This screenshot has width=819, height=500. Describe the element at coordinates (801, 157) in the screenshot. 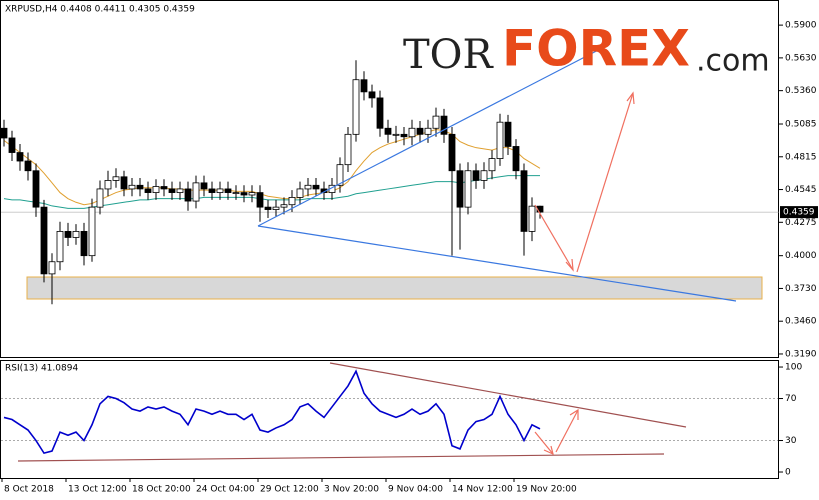

I see `y-tick-label: 0.4815` at that location.